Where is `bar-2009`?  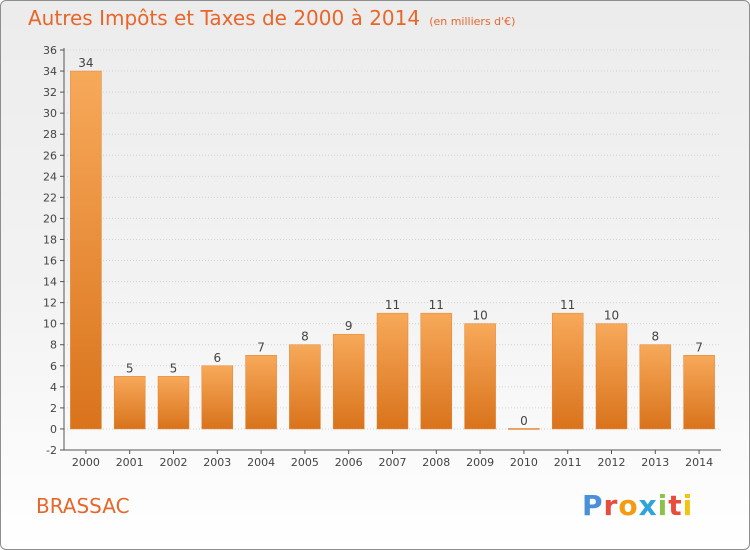 bar-2009 is located at coordinates (480, 376).